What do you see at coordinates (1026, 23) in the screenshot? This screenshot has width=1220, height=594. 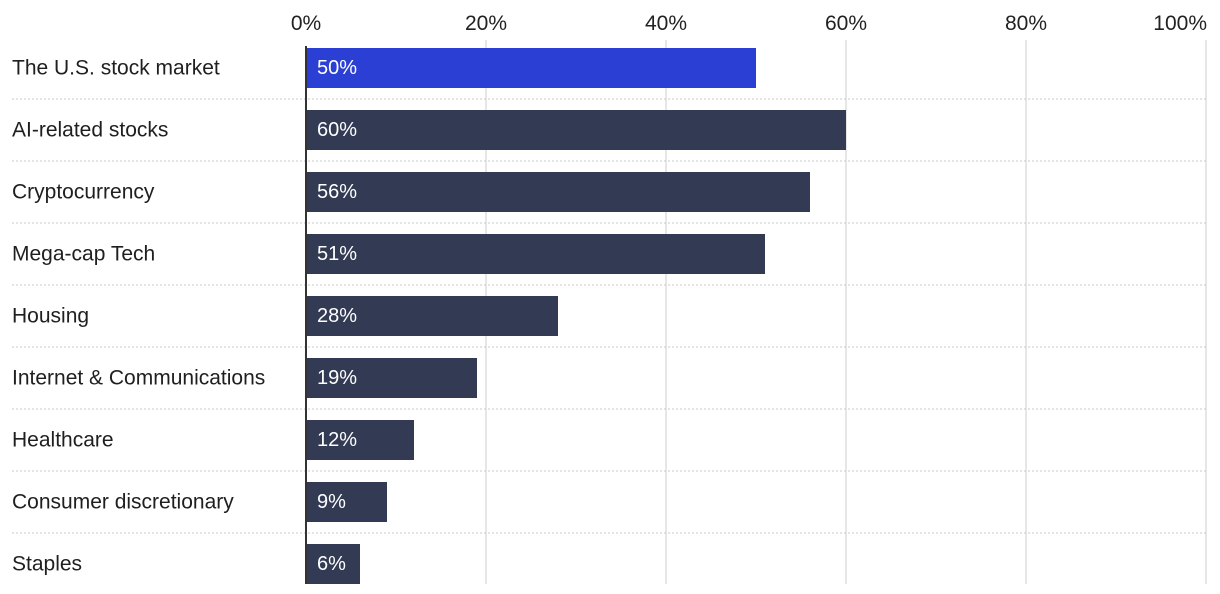 I see `x-tick-label: 80%` at bounding box center [1026, 23].